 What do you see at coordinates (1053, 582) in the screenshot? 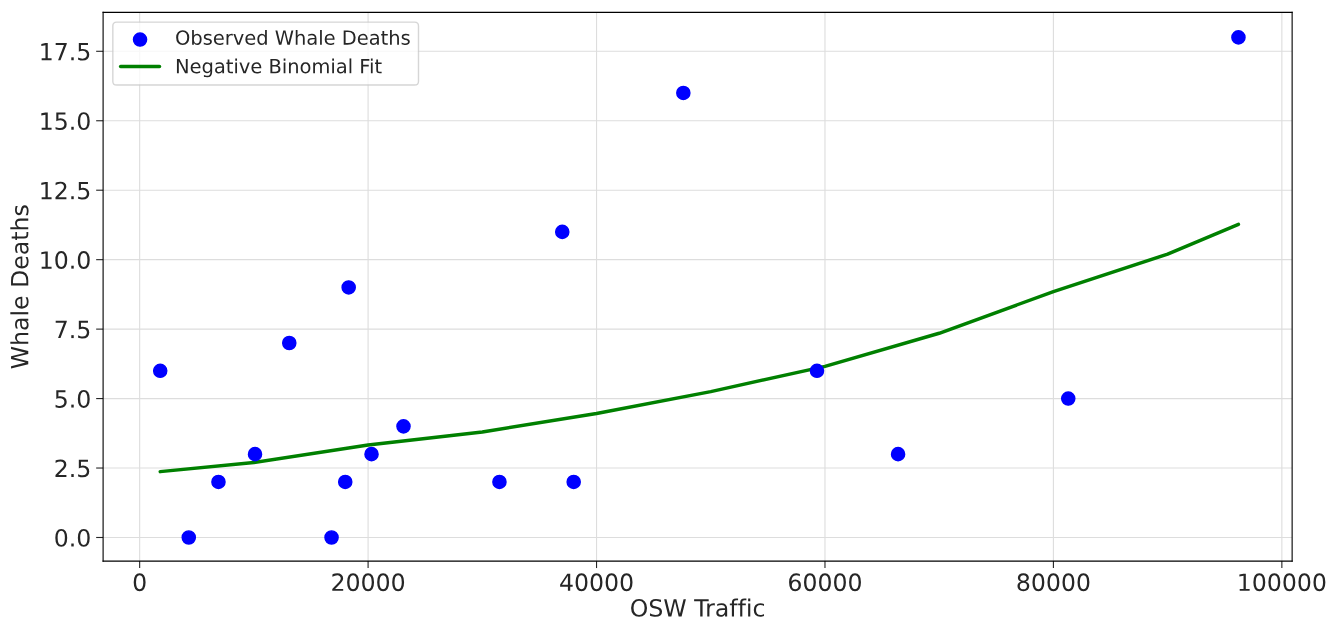
I see `x-tick-label: 80000` at bounding box center [1053, 582].